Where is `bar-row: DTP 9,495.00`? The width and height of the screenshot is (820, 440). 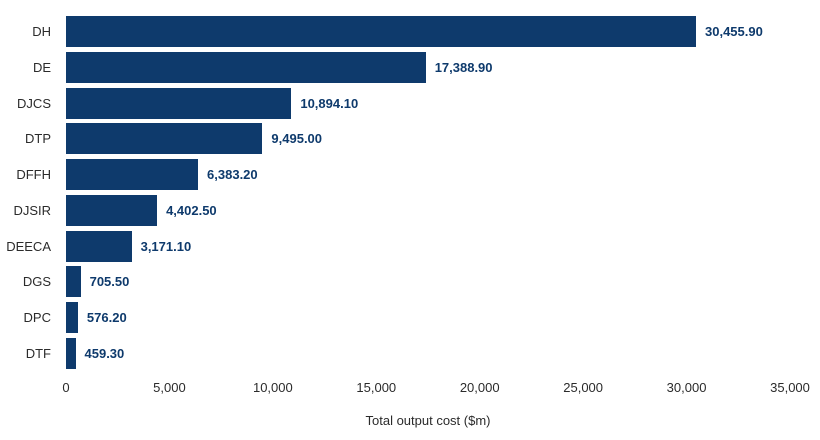
bar-row: DTP 9,495.00 is located at coordinates (395, 139).